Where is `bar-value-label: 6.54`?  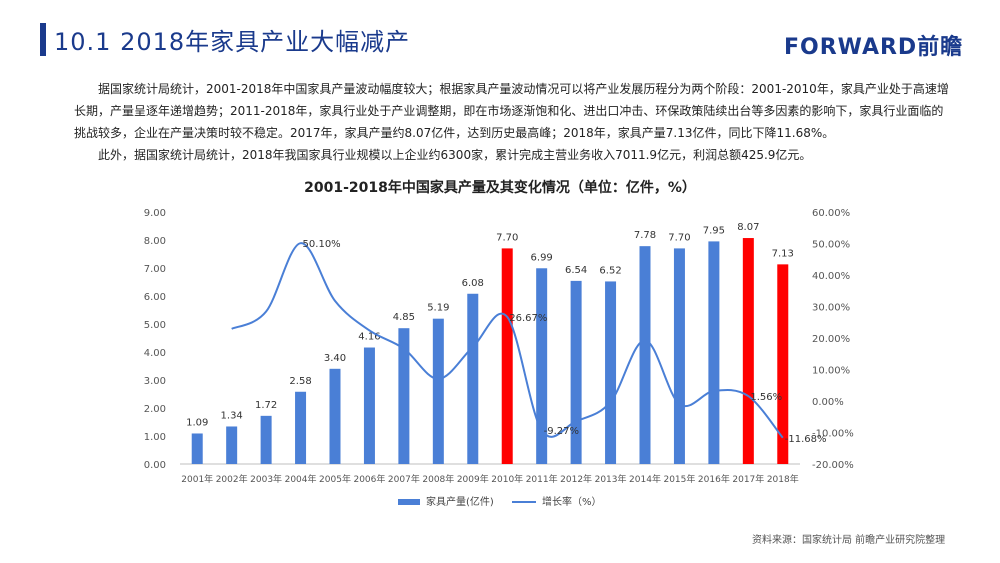 bar-value-label: 6.54 is located at coordinates (576, 270).